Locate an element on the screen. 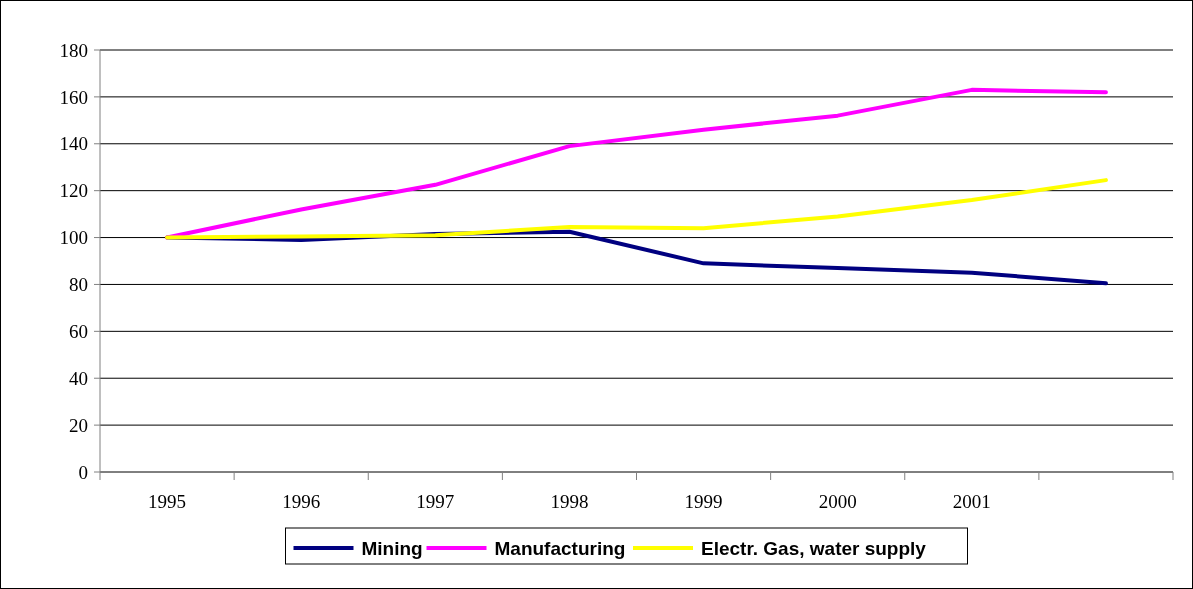 This screenshot has width=1193, height=589. line-series is located at coordinates (636, 209).